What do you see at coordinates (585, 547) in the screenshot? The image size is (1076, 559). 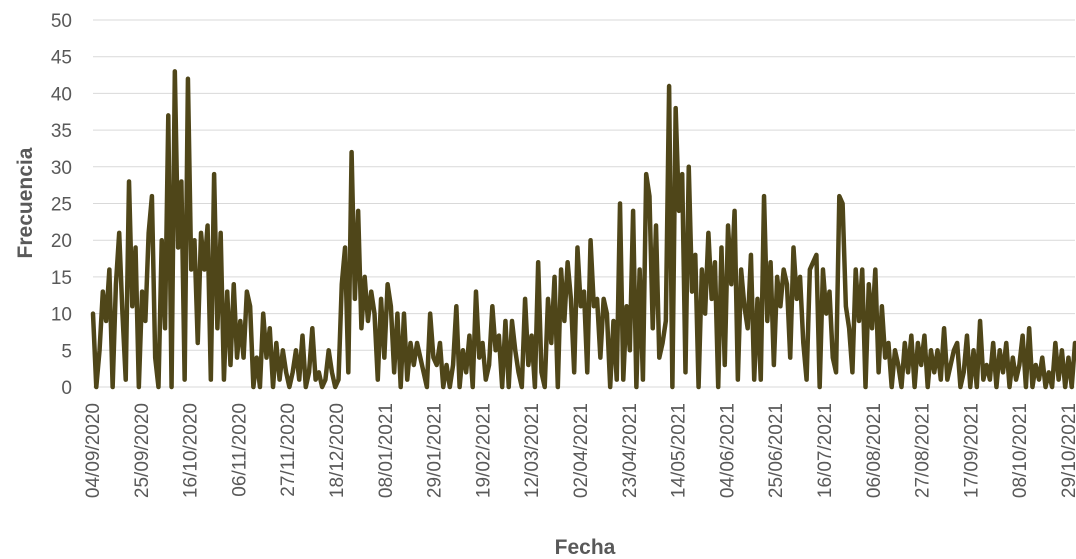 I see `x-axis-title: Fecha` at bounding box center [585, 547].